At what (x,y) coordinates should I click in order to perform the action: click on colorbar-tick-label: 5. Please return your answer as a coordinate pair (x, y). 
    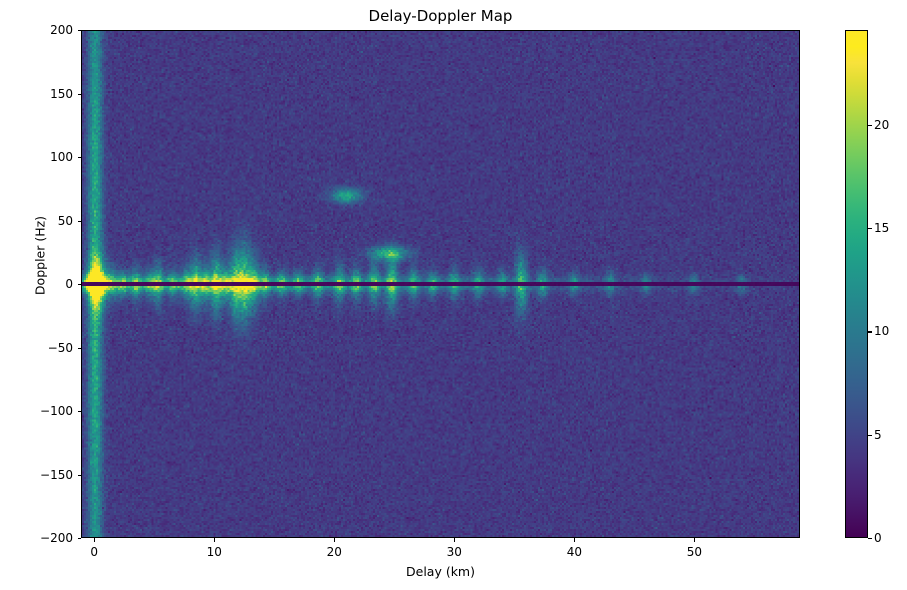
    Looking at the image, I should click on (878, 434).